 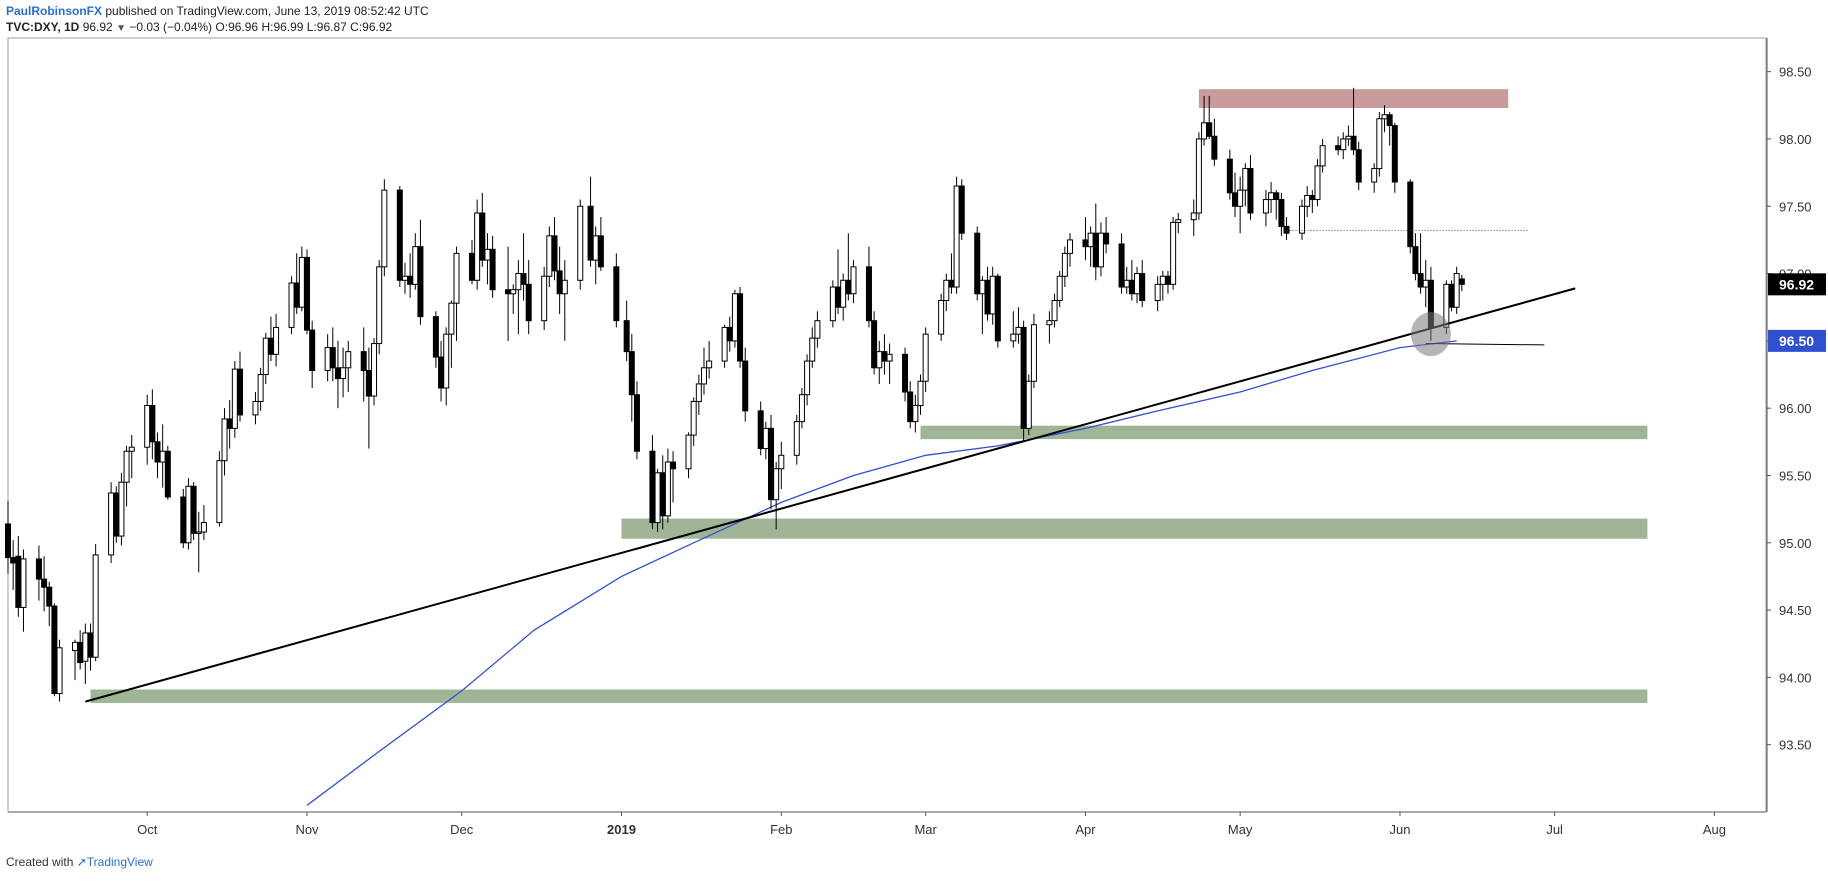 I want to click on x-tick-label: Oct, so click(x=147, y=829).